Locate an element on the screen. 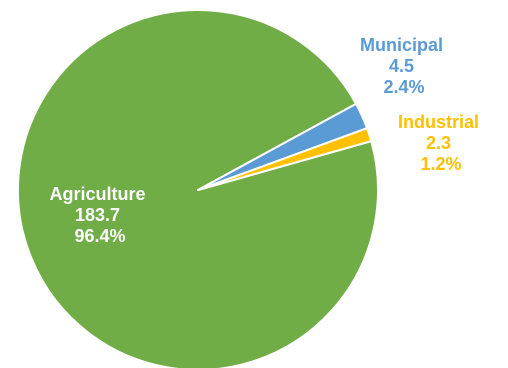 The image size is (508, 368). label-agriculture-name: Agriculture is located at coordinates (97, 194).